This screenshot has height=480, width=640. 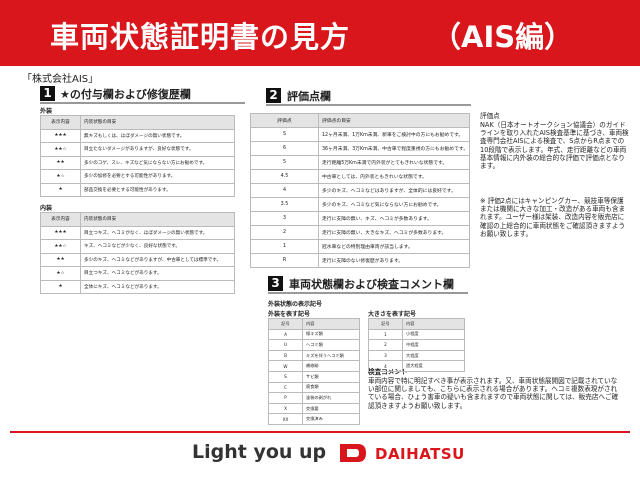 I want to click on cell: 5, so click(x=284, y=162).